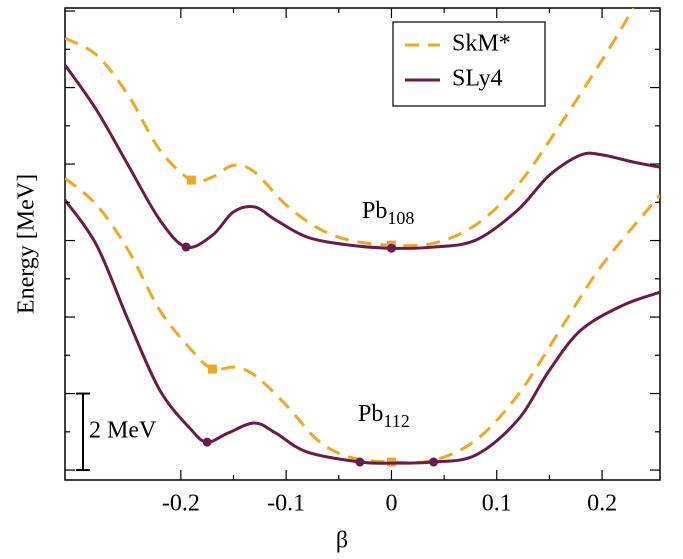 The height and width of the screenshot is (559, 683). What do you see at coordinates (602, 504) in the screenshot?
I see `x-tick-label: 0.2` at bounding box center [602, 504].